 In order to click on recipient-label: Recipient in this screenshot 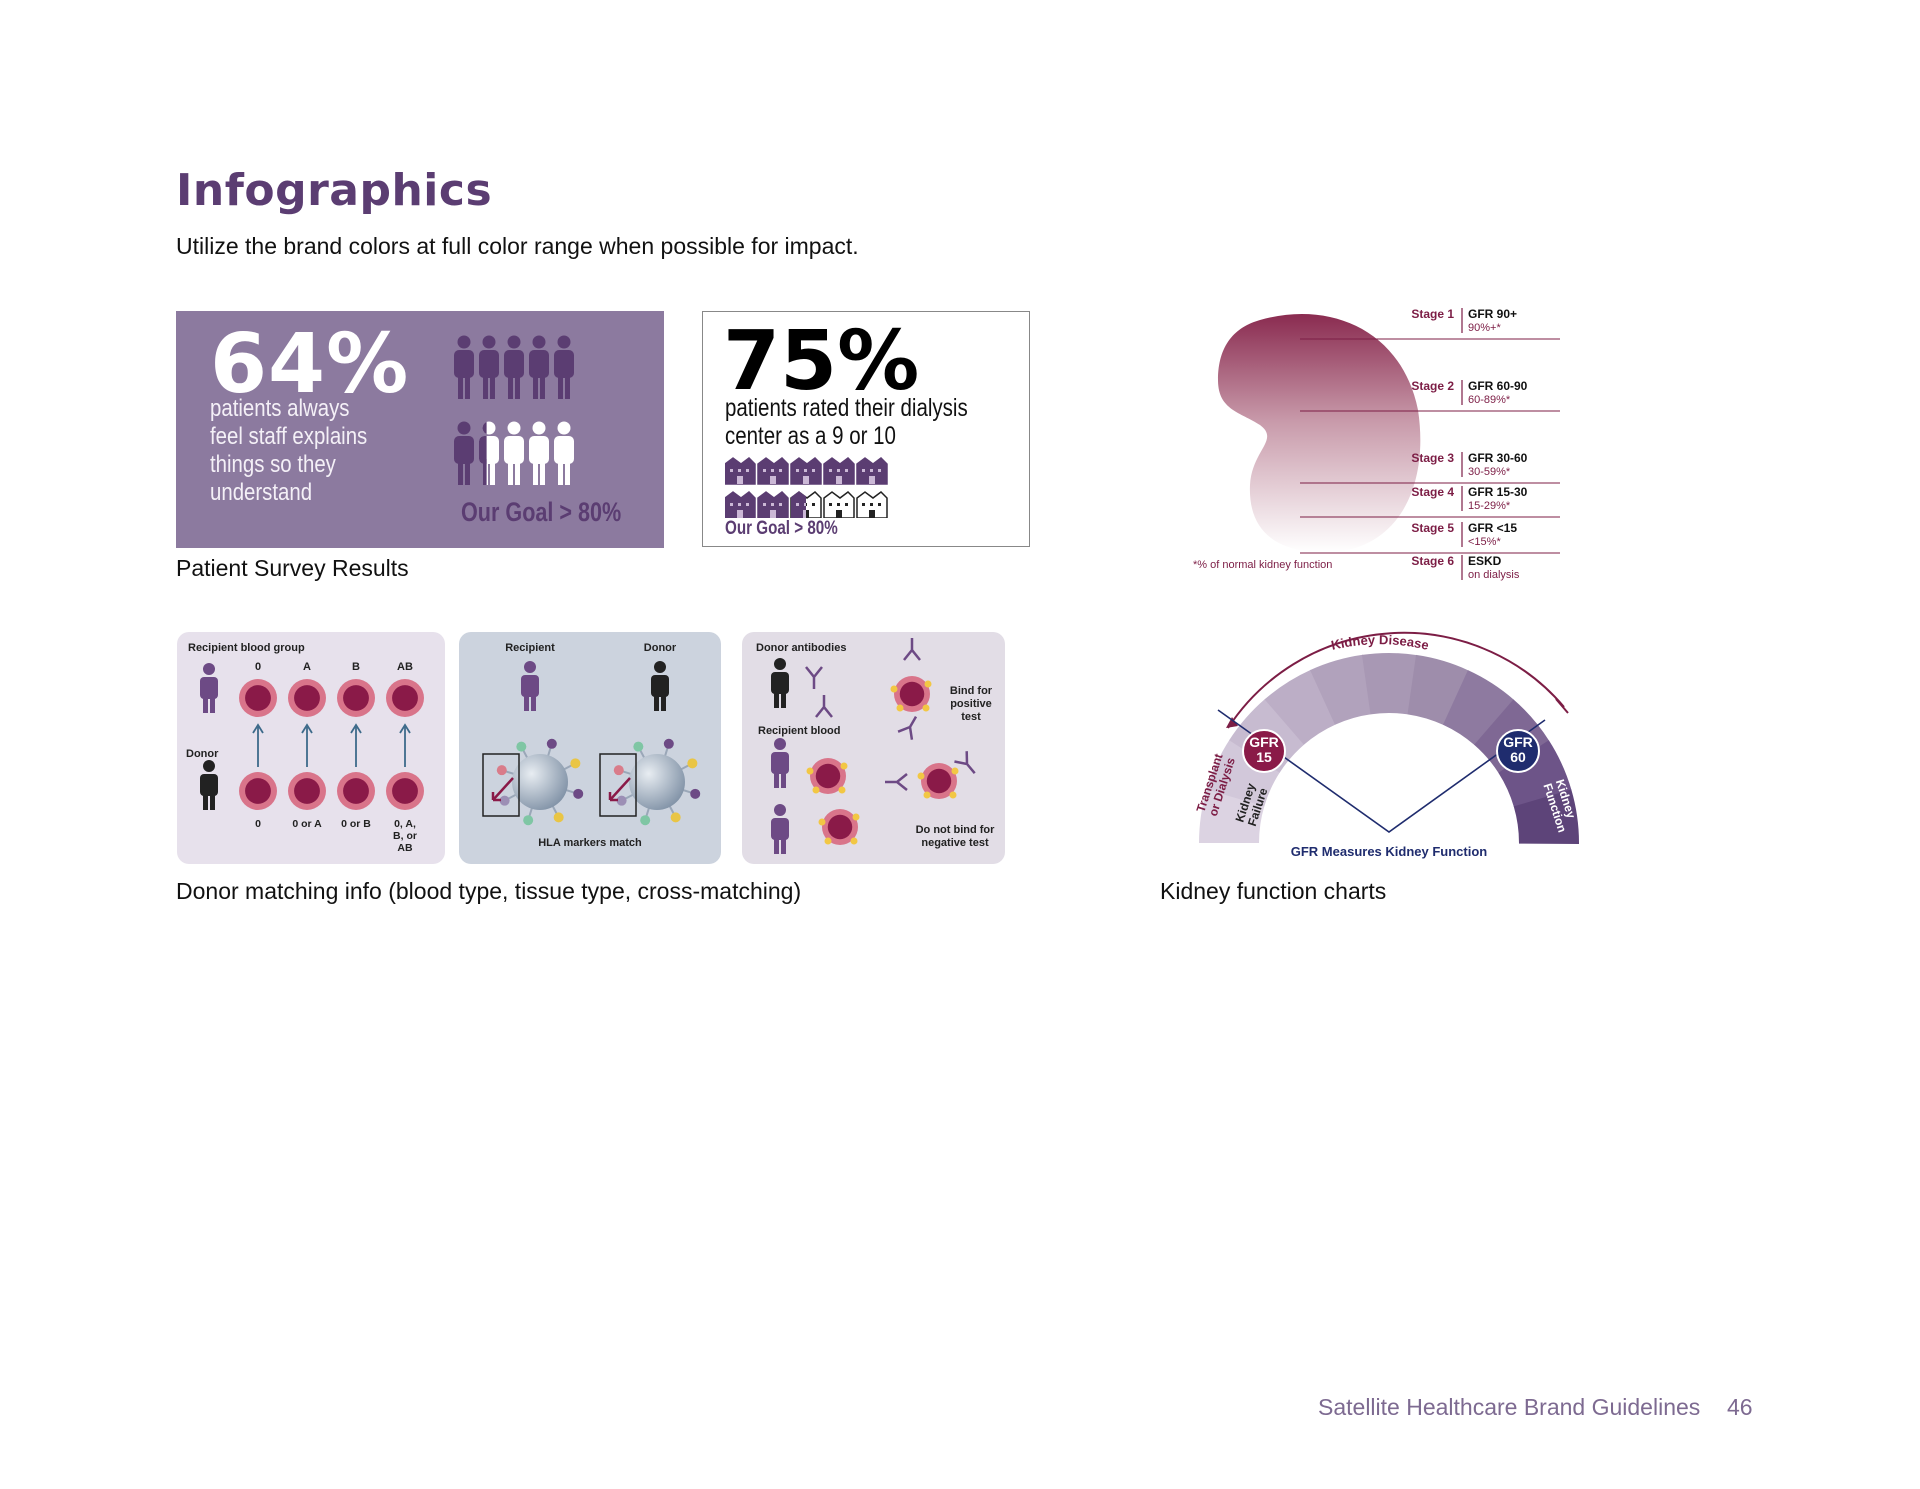, I will do `click(530, 648)`.